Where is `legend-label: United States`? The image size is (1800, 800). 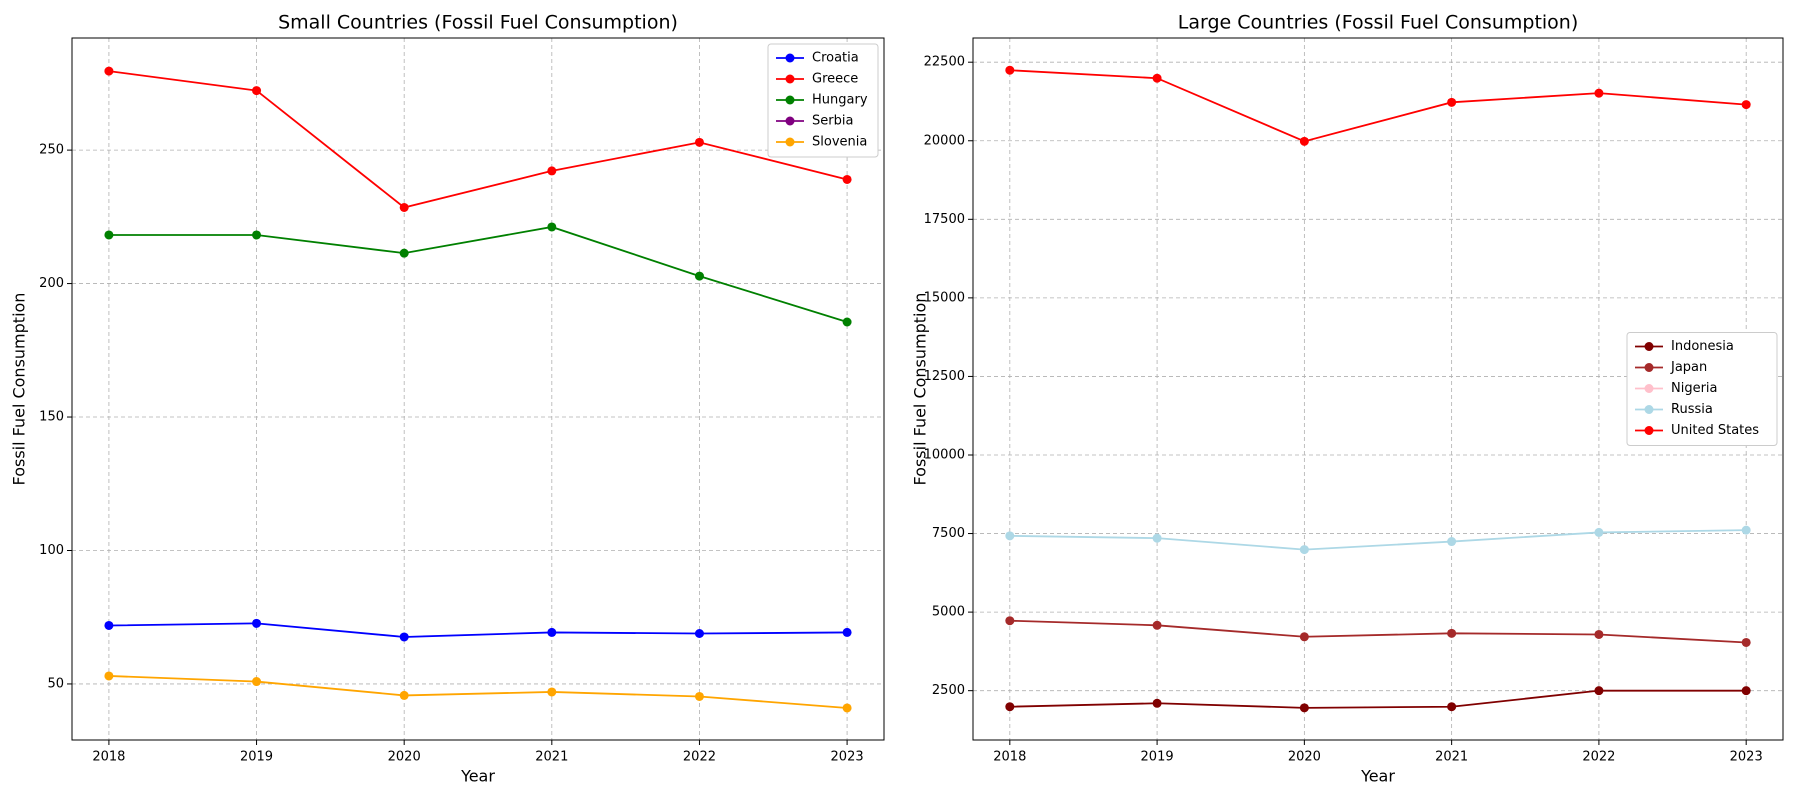 legend-label: United States is located at coordinates (1715, 430).